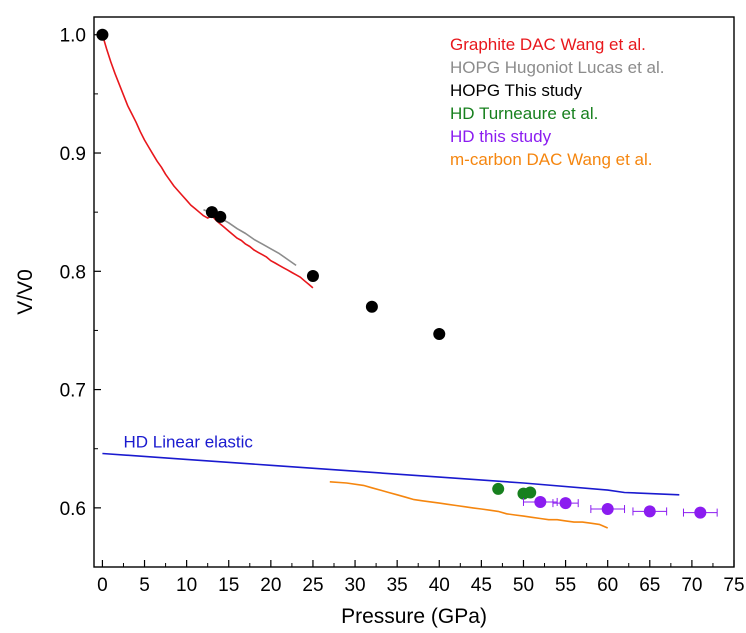 The image size is (746, 633). I want to click on y-tick-label: 1.0, so click(73, 36).